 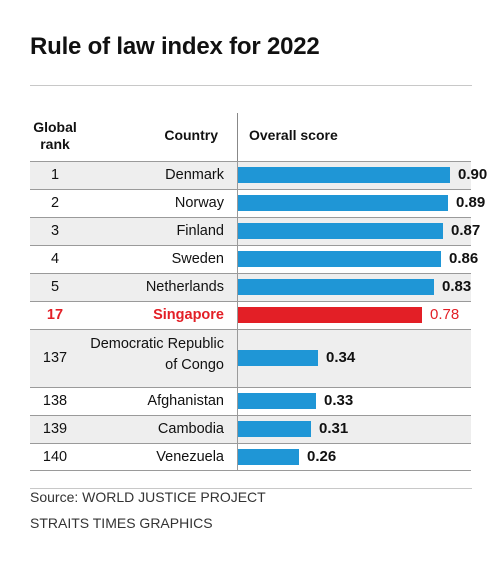 What do you see at coordinates (293, 135) in the screenshot?
I see `header-score: Overall score` at bounding box center [293, 135].